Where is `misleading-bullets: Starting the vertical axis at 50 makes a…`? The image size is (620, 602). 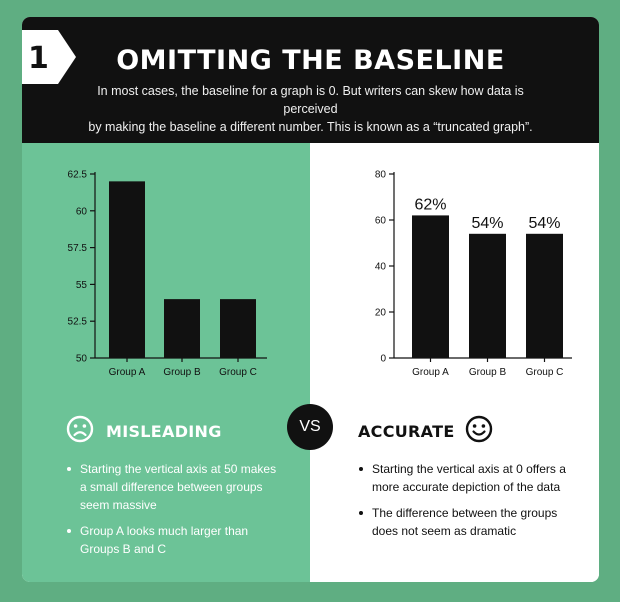
misleading-bullets: Starting the vertical axis at 50 makes a… is located at coordinates (175, 513).